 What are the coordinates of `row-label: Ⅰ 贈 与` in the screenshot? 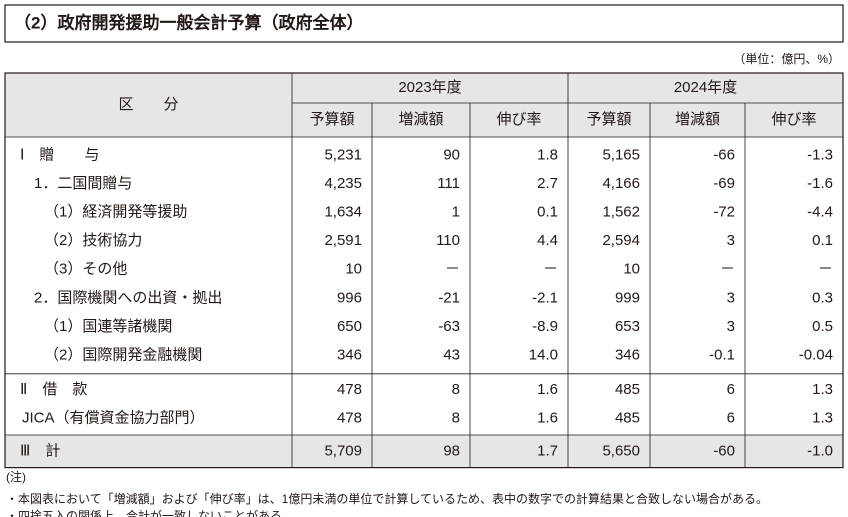 It's located at (59, 154).